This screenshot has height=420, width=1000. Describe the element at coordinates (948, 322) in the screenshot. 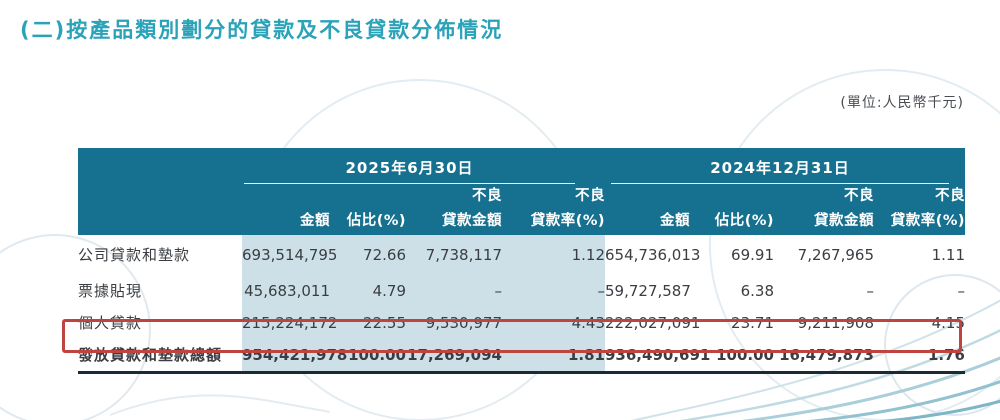

I see `table-cell: 4.15` at that location.